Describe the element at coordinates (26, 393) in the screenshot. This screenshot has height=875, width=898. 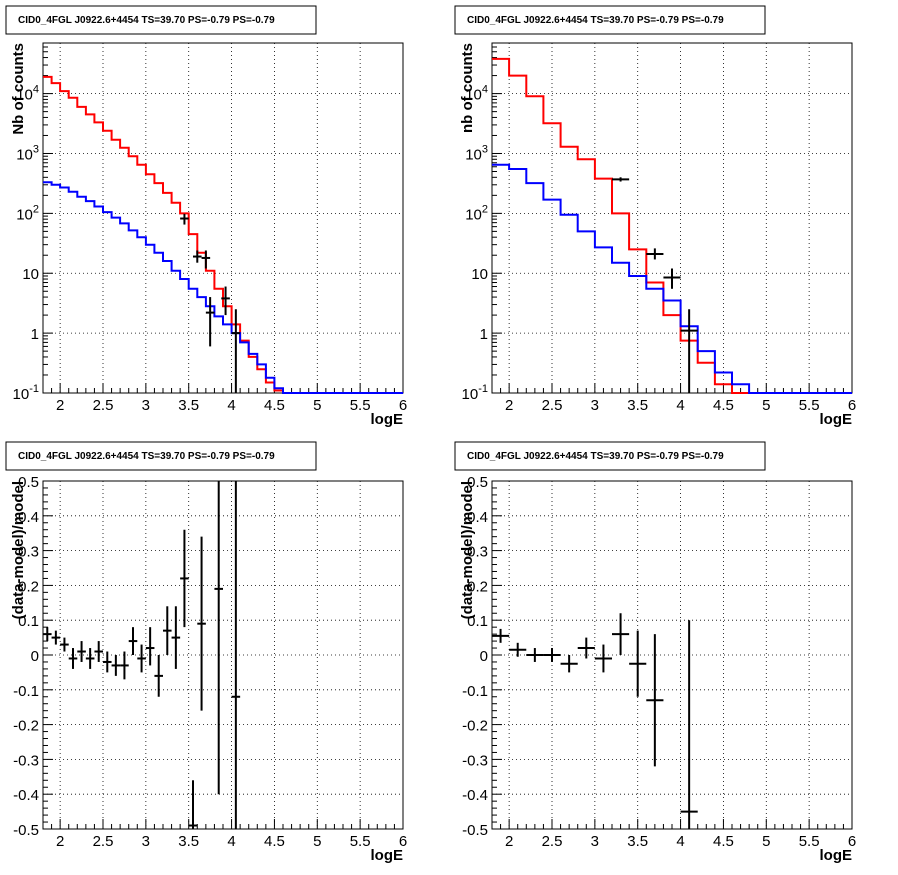
I see `y-tick-label: 10⁻¹` at that location.